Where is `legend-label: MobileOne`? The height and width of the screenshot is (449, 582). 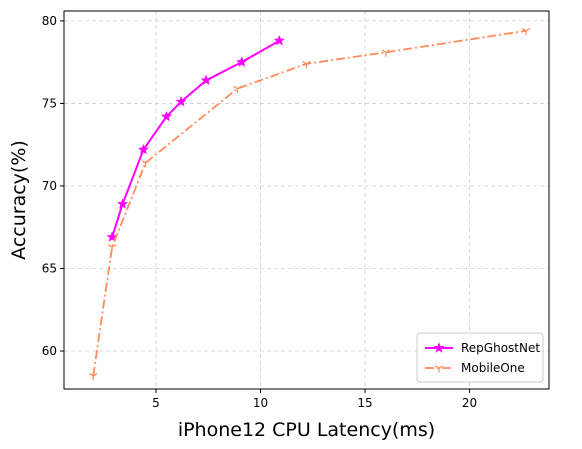
legend-label: MobileOne is located at coordinates (493, 368).